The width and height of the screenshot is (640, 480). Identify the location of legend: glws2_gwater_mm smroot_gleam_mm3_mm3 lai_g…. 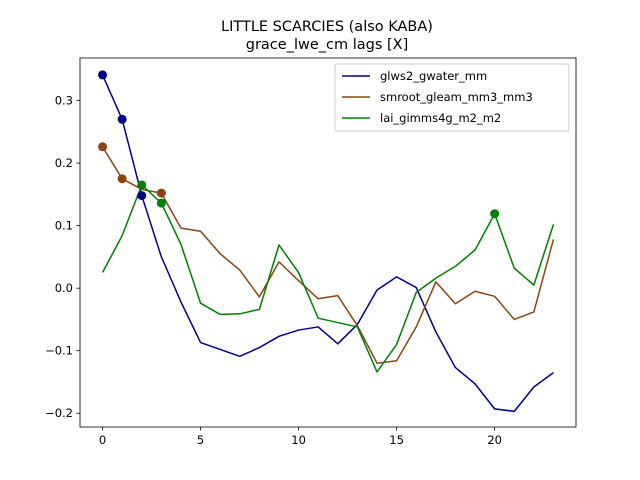
(452, 97).